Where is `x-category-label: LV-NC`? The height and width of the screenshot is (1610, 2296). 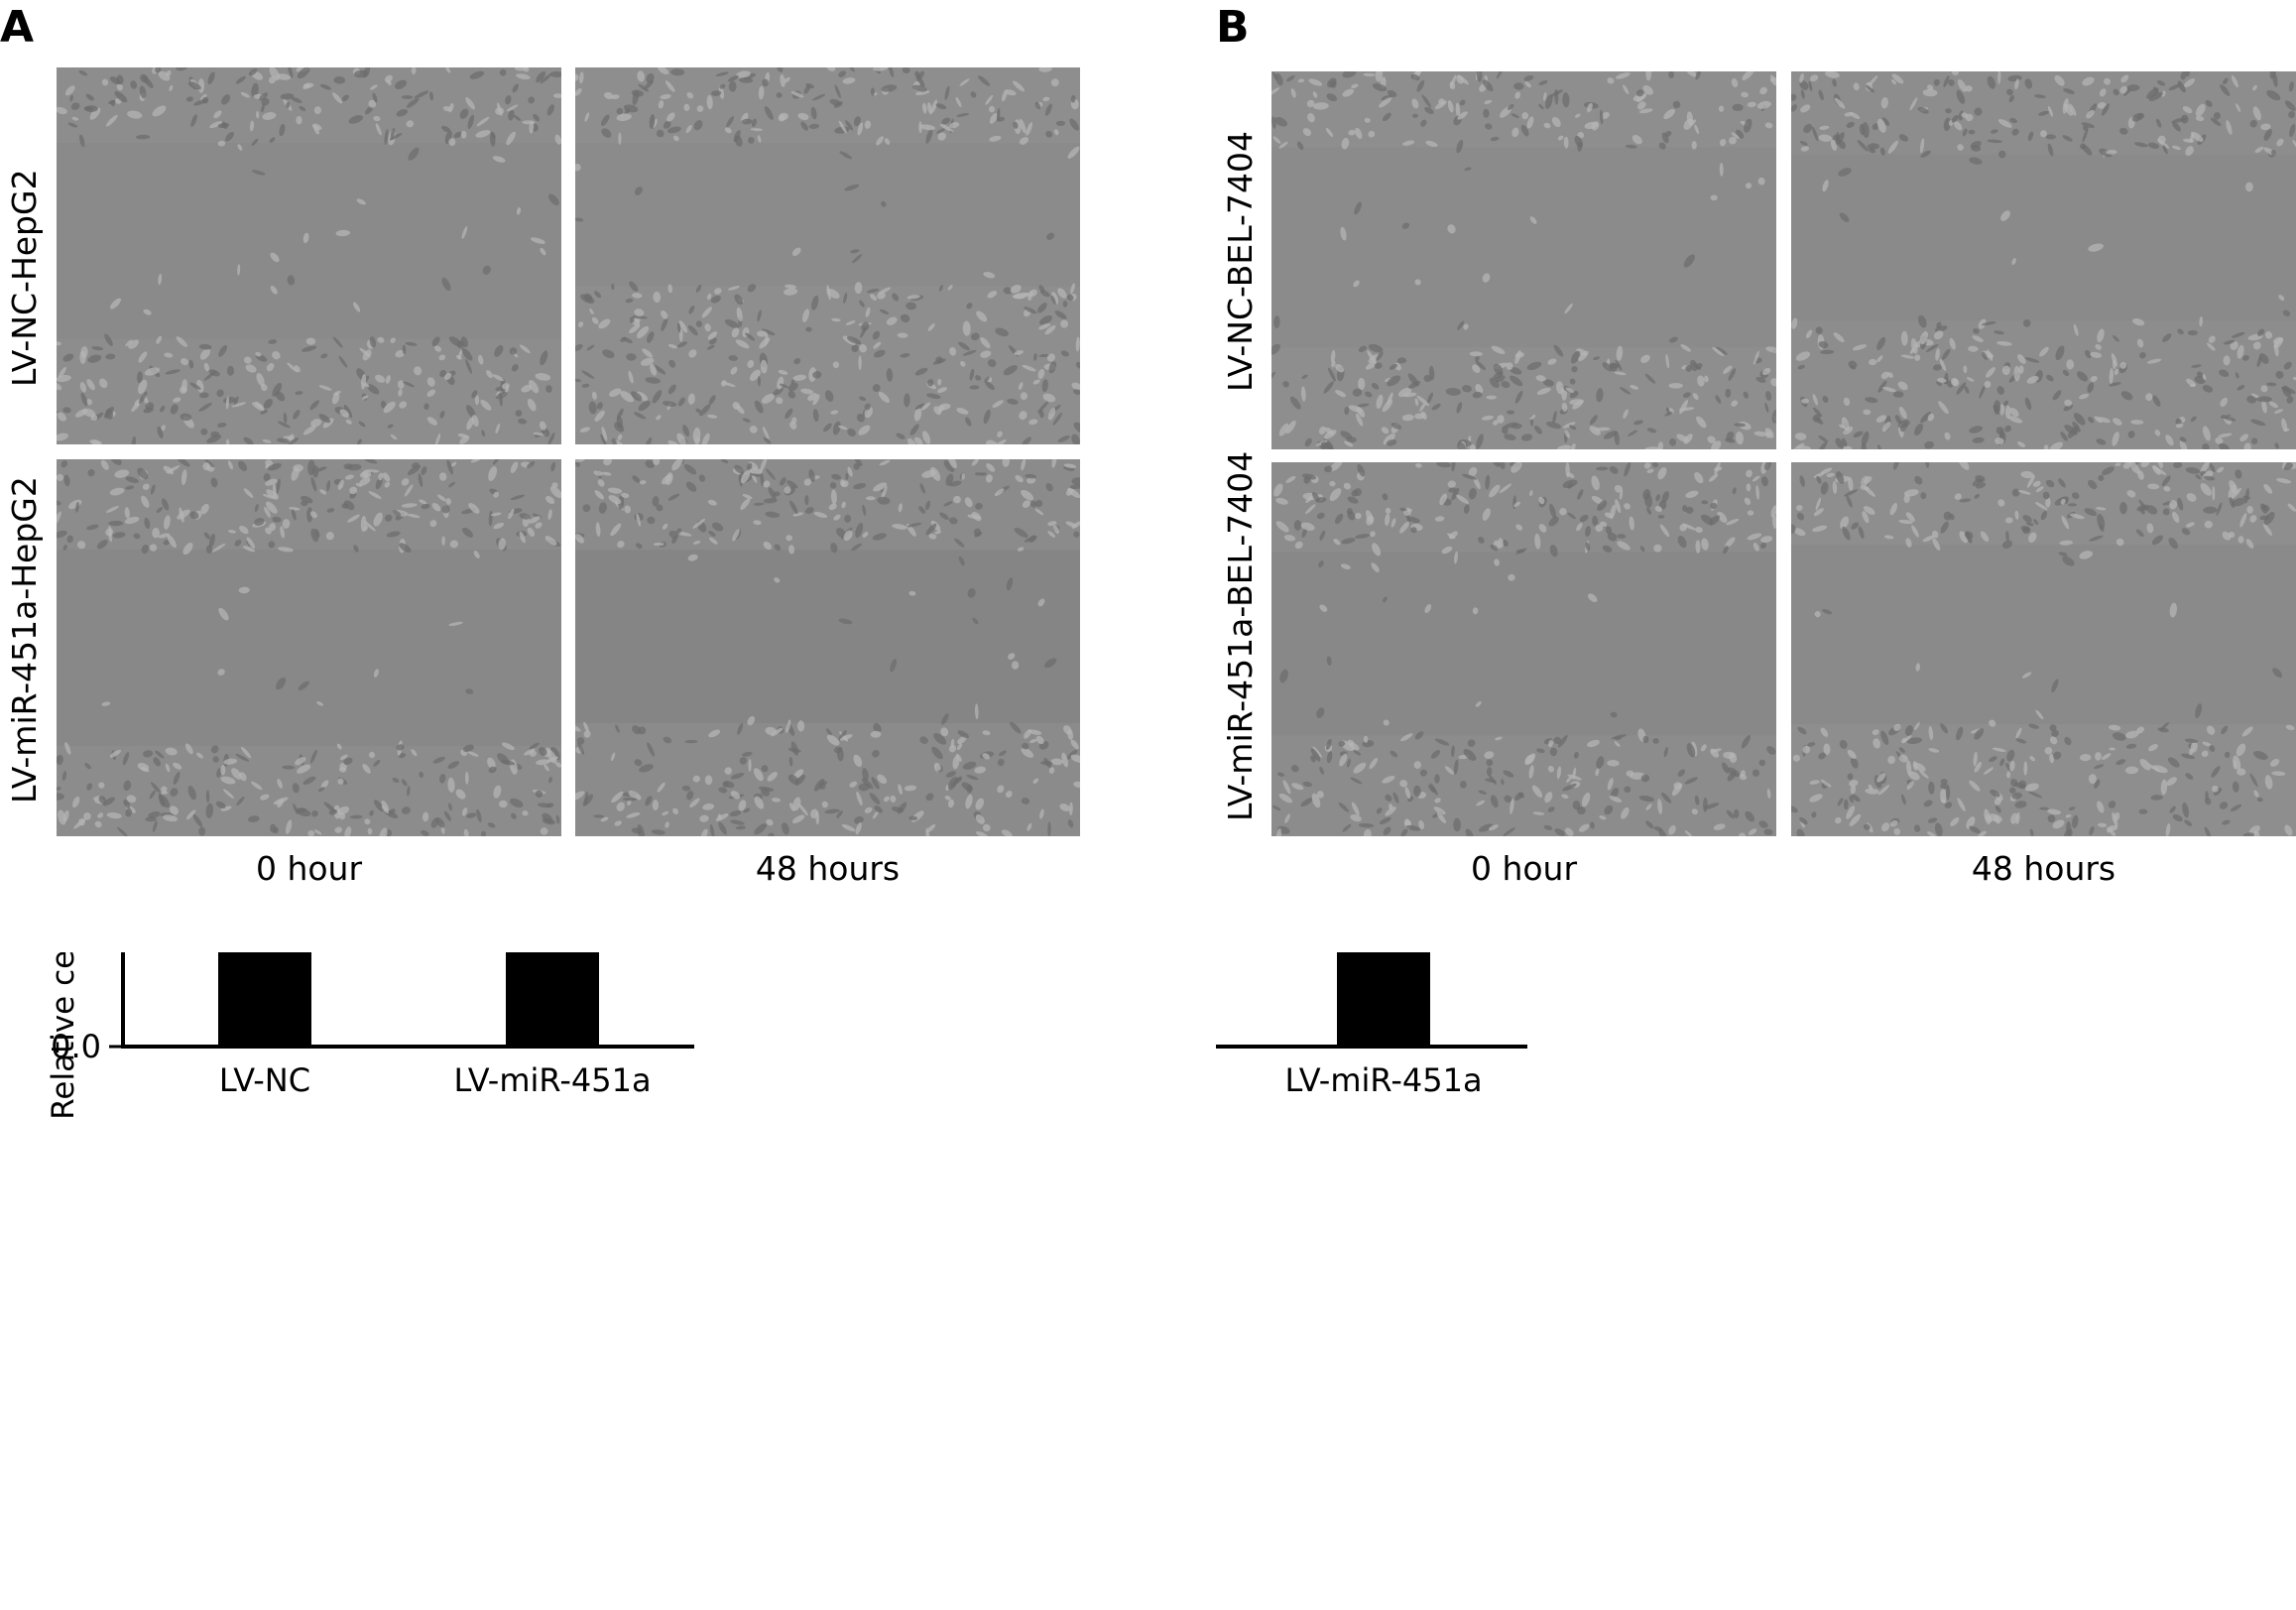 x-category-label: LV-NC is located at coordinates (264, 1080).